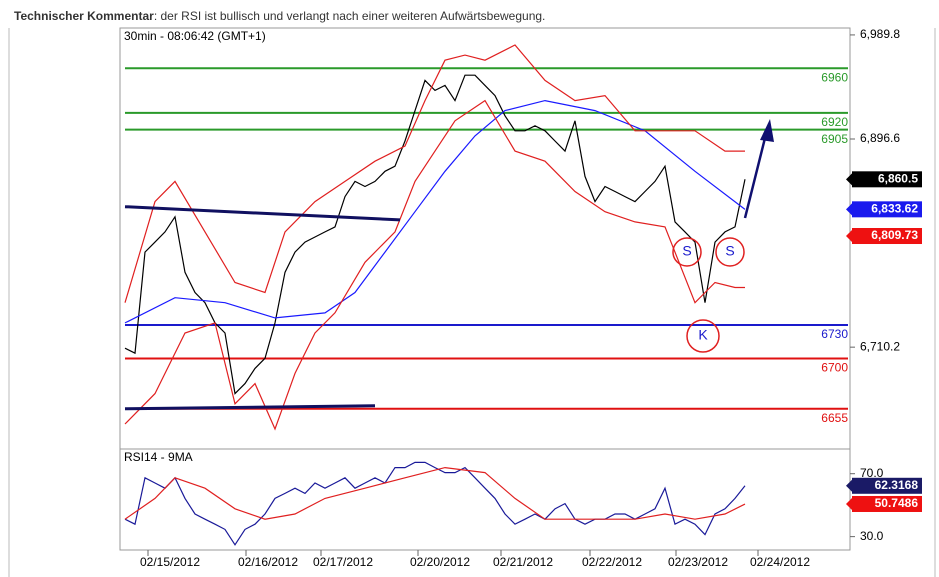  I want to click on panel-title: RSI14 - 9MA, so click(158, 457).